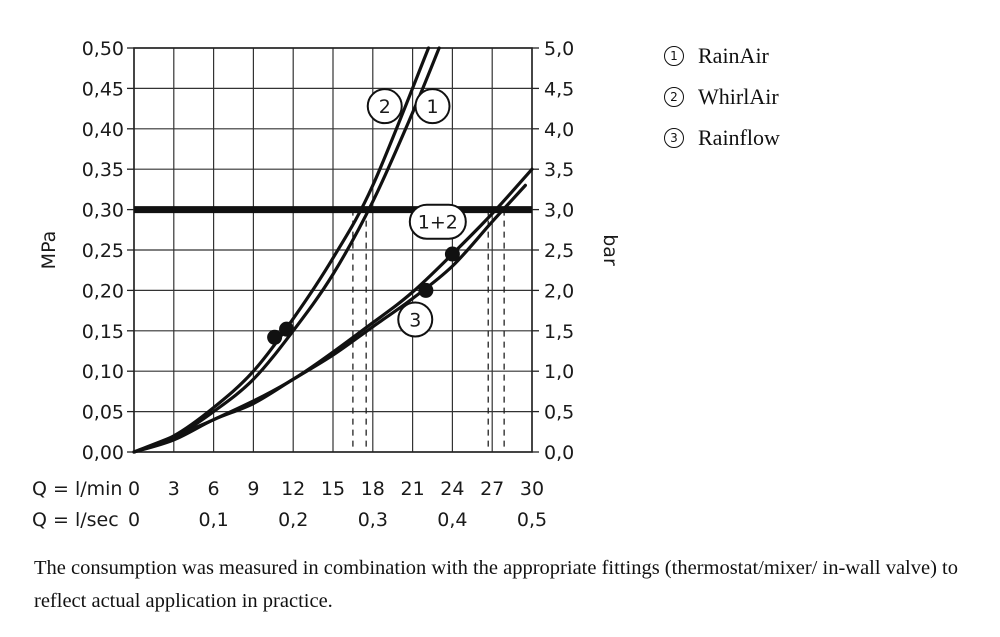  Describe the element at coordinates (452, 489) in the screenshot. I see `x-tick-label: 24` at that location.